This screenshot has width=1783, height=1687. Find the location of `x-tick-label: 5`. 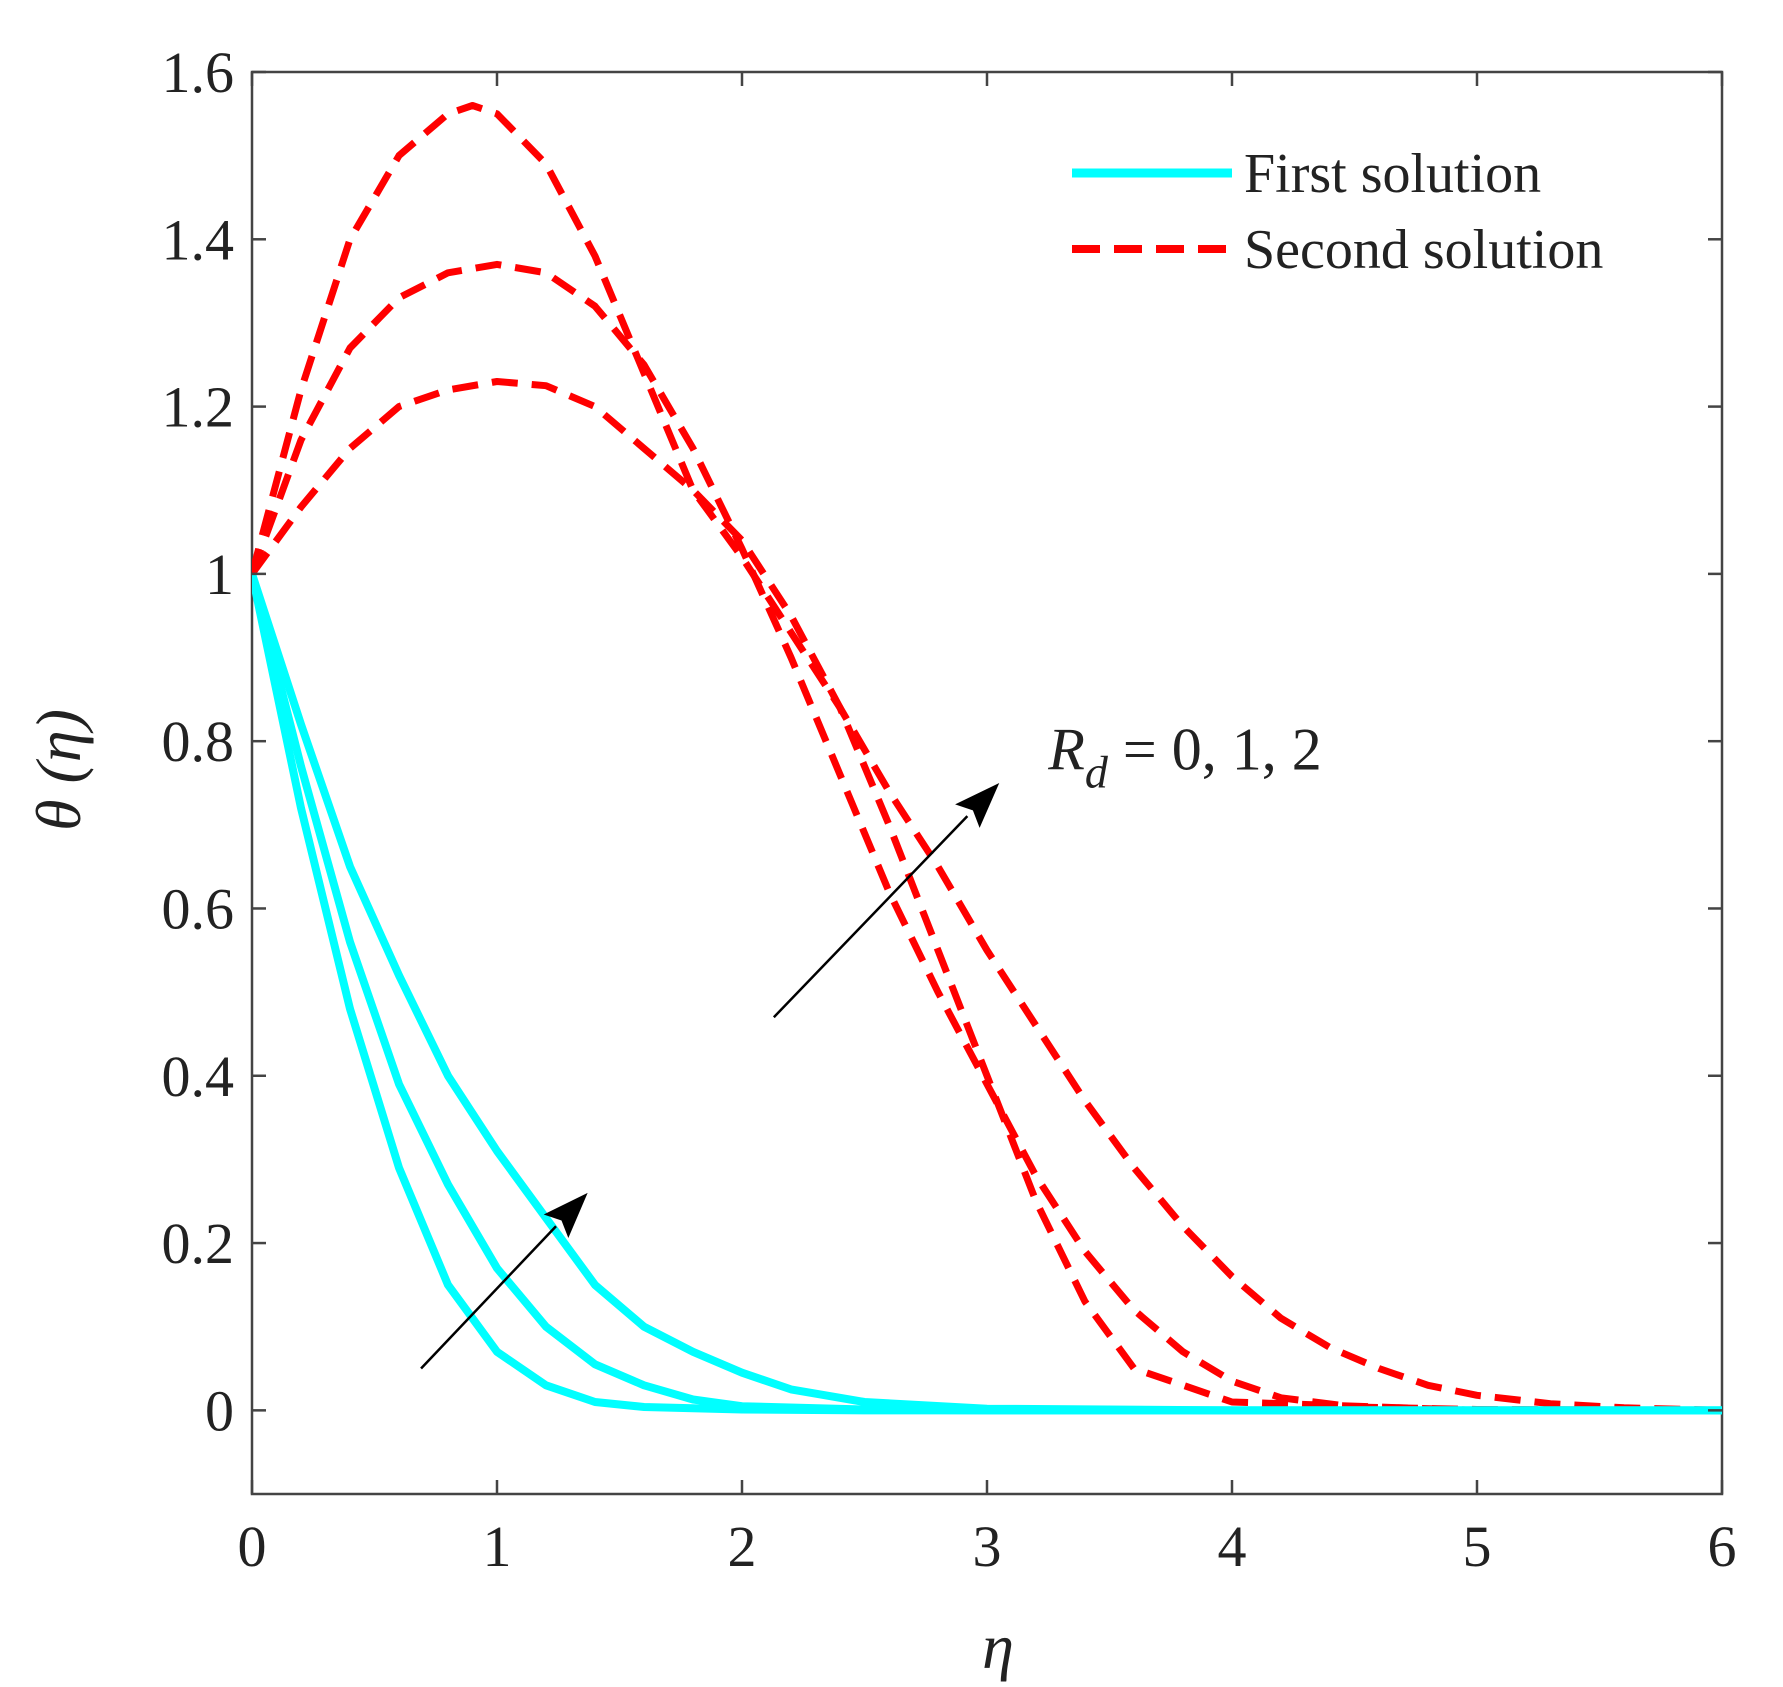

x-tick-label: 5 is located at coordinates (1477, 1546).